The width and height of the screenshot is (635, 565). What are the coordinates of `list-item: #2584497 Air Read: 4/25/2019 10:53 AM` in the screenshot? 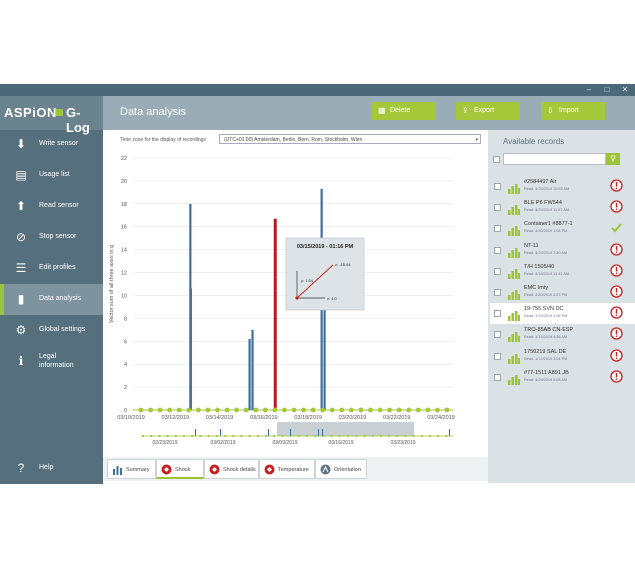 It's located at (562, 186).